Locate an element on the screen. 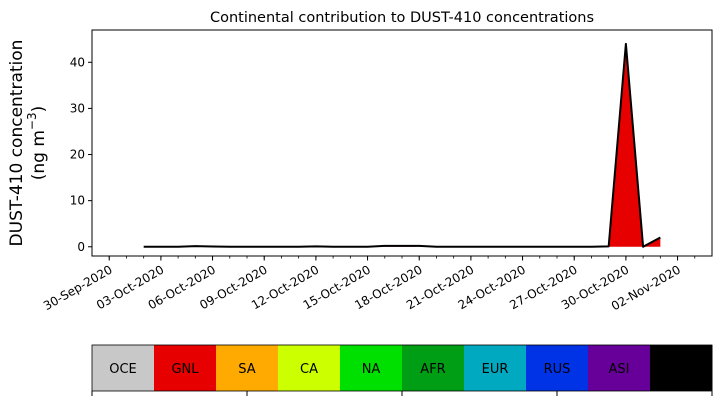 Image resolution: width=721 pixels, height=402 pixels. legend-label-rus: RUS is located at coordinates (557, 369).